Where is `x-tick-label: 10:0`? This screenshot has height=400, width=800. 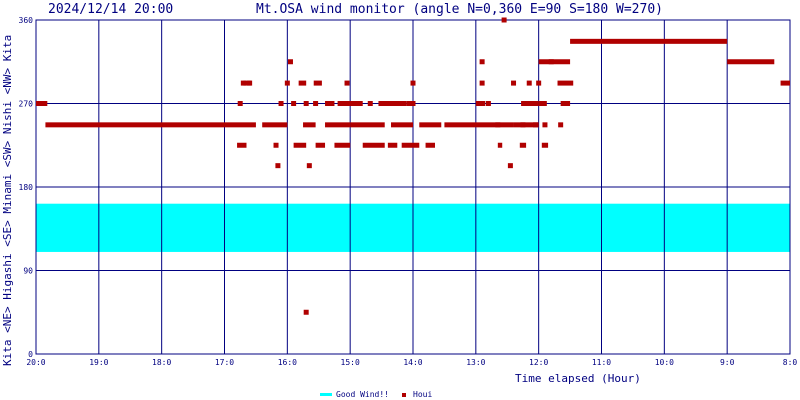
x-tick-label: 10:0 is located at coordinates (664, 362).